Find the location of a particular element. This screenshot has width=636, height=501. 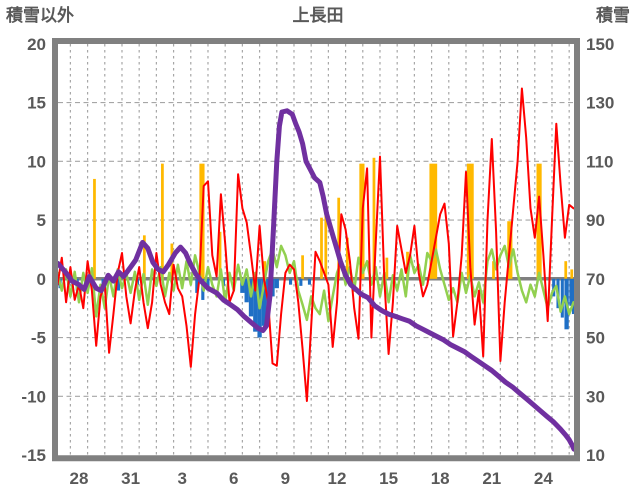

right-axis-tick-label: 150 is located at coordinates (600, 44).